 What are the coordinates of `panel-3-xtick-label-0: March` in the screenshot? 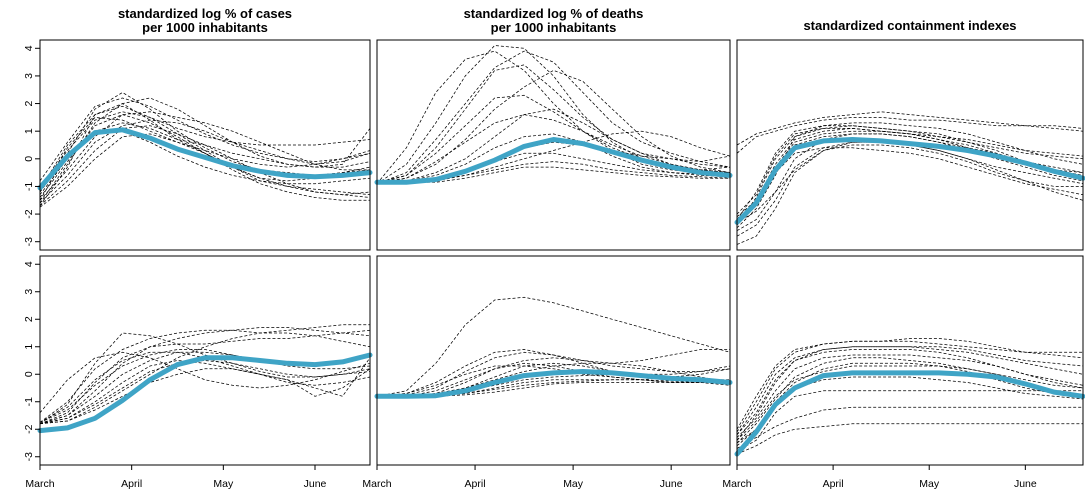 It's located at (39, 484).